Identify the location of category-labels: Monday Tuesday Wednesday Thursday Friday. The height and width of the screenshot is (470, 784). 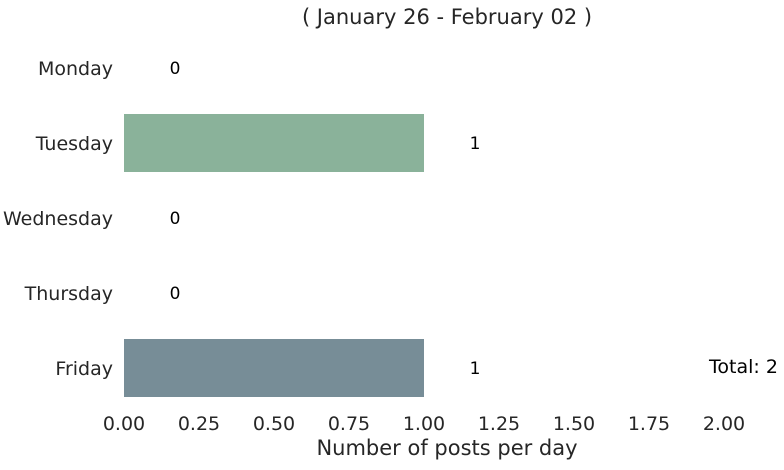
(58, 219).